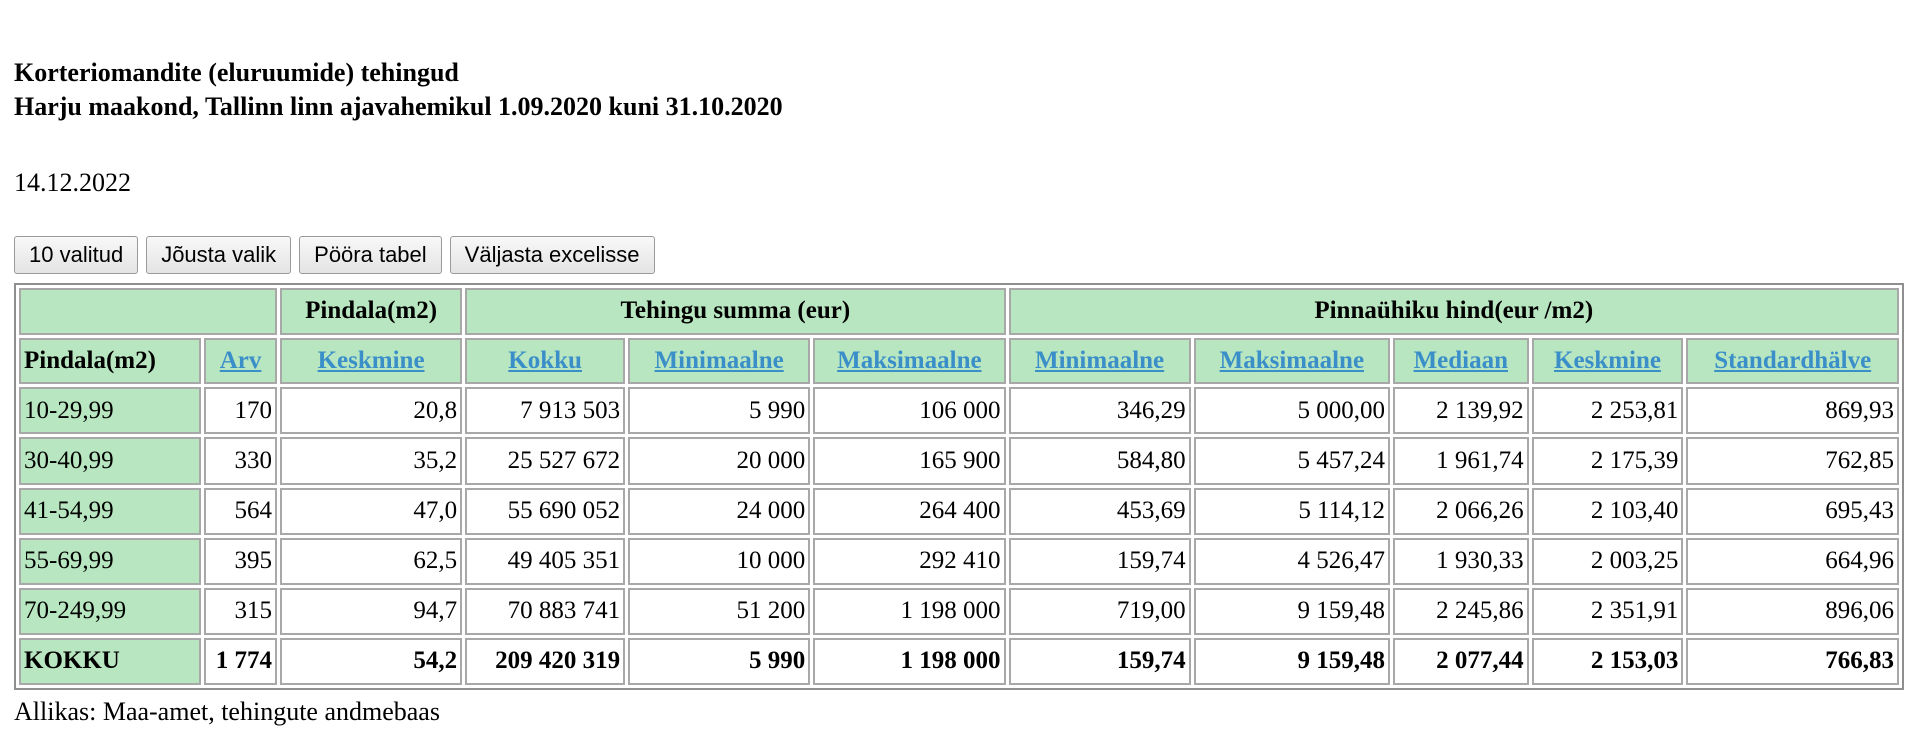 This screenshot has height=742, width=1920. What do you see at coordinates (219, 255) in the screenshot?
I see `apply-selection-button: Jõusta valik` at bounding box center [219, 255].